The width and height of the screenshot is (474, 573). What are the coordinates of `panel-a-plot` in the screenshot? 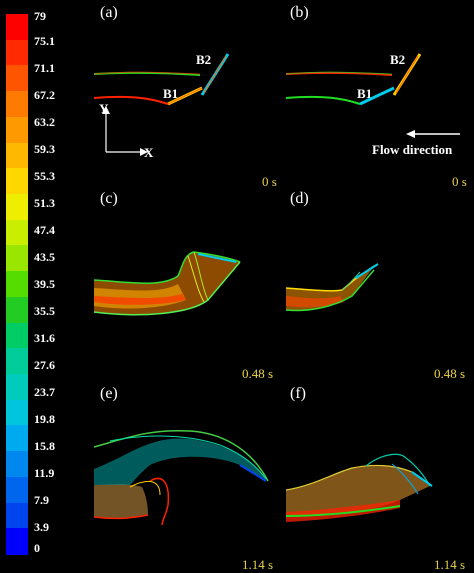 It's located at (161, 79).